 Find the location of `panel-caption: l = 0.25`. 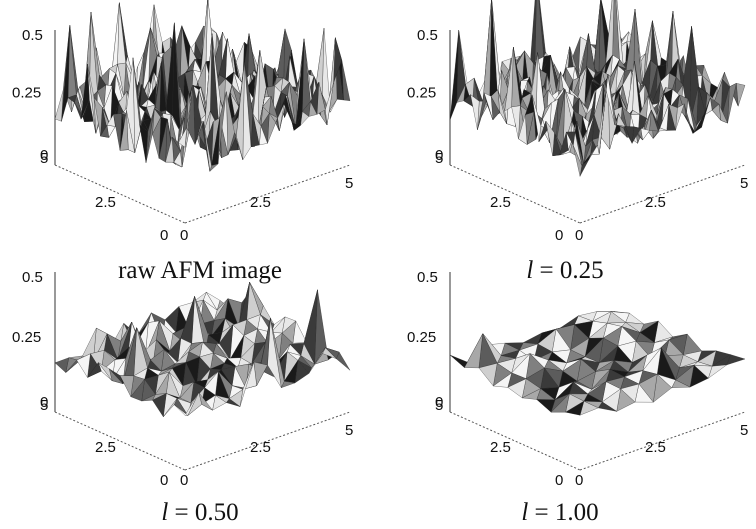

panel-caption: l = 0.25 is located at coordinates (564, 270).